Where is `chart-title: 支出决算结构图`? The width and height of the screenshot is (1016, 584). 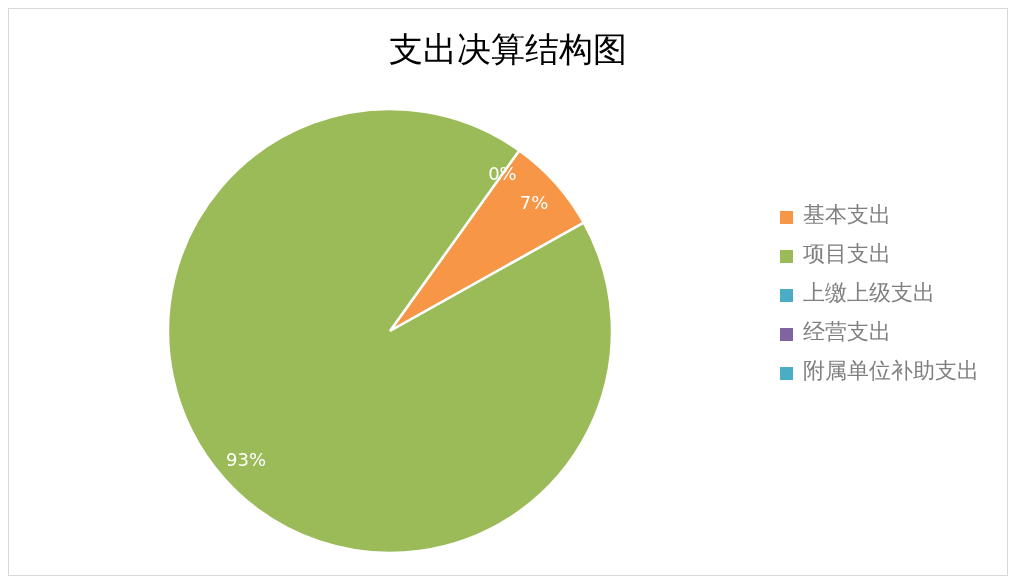
chart-title: 支出决算结构图 is located at coordinates (508, 49).